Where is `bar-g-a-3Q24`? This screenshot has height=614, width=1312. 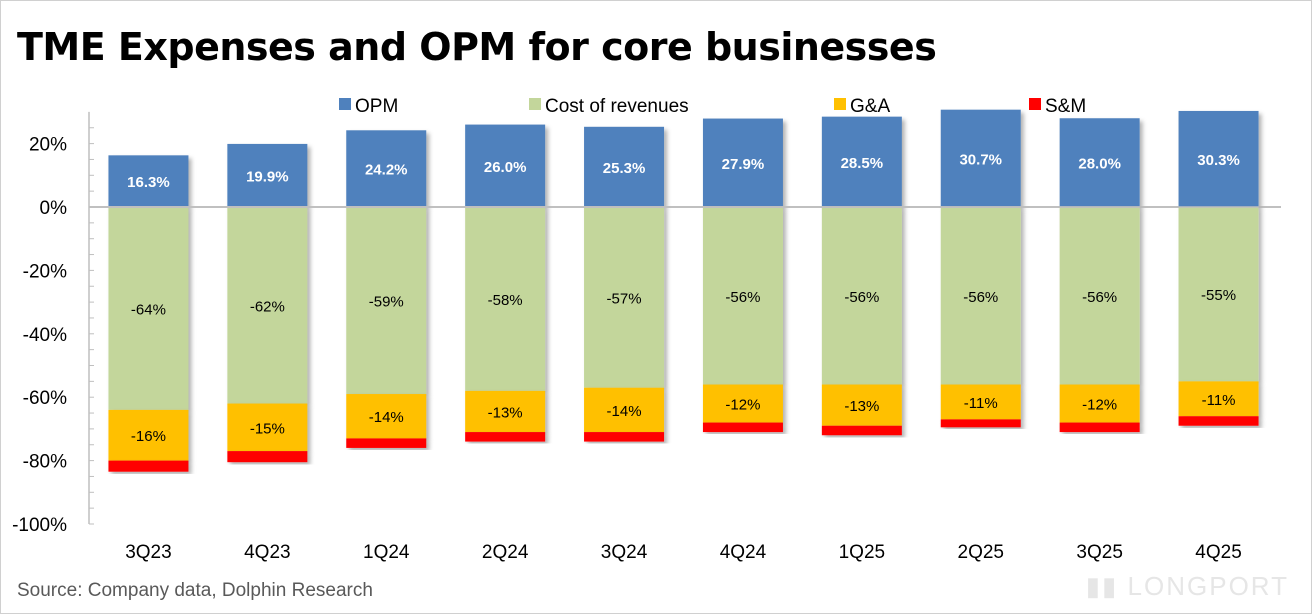
bar-g-a-3Q24 is located at coordinates (624, 410).